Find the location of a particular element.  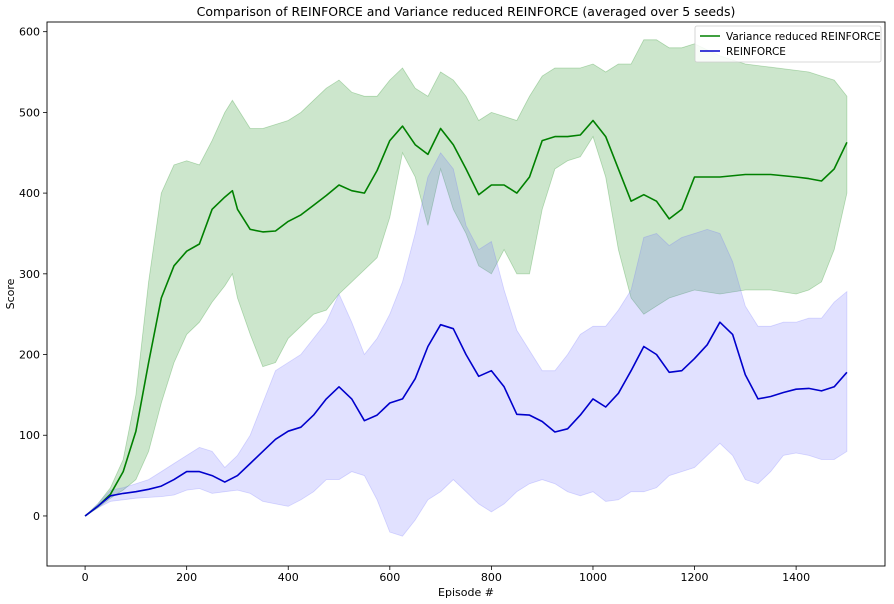

x-tick-label: 200 is located at coordinates (186, 577).